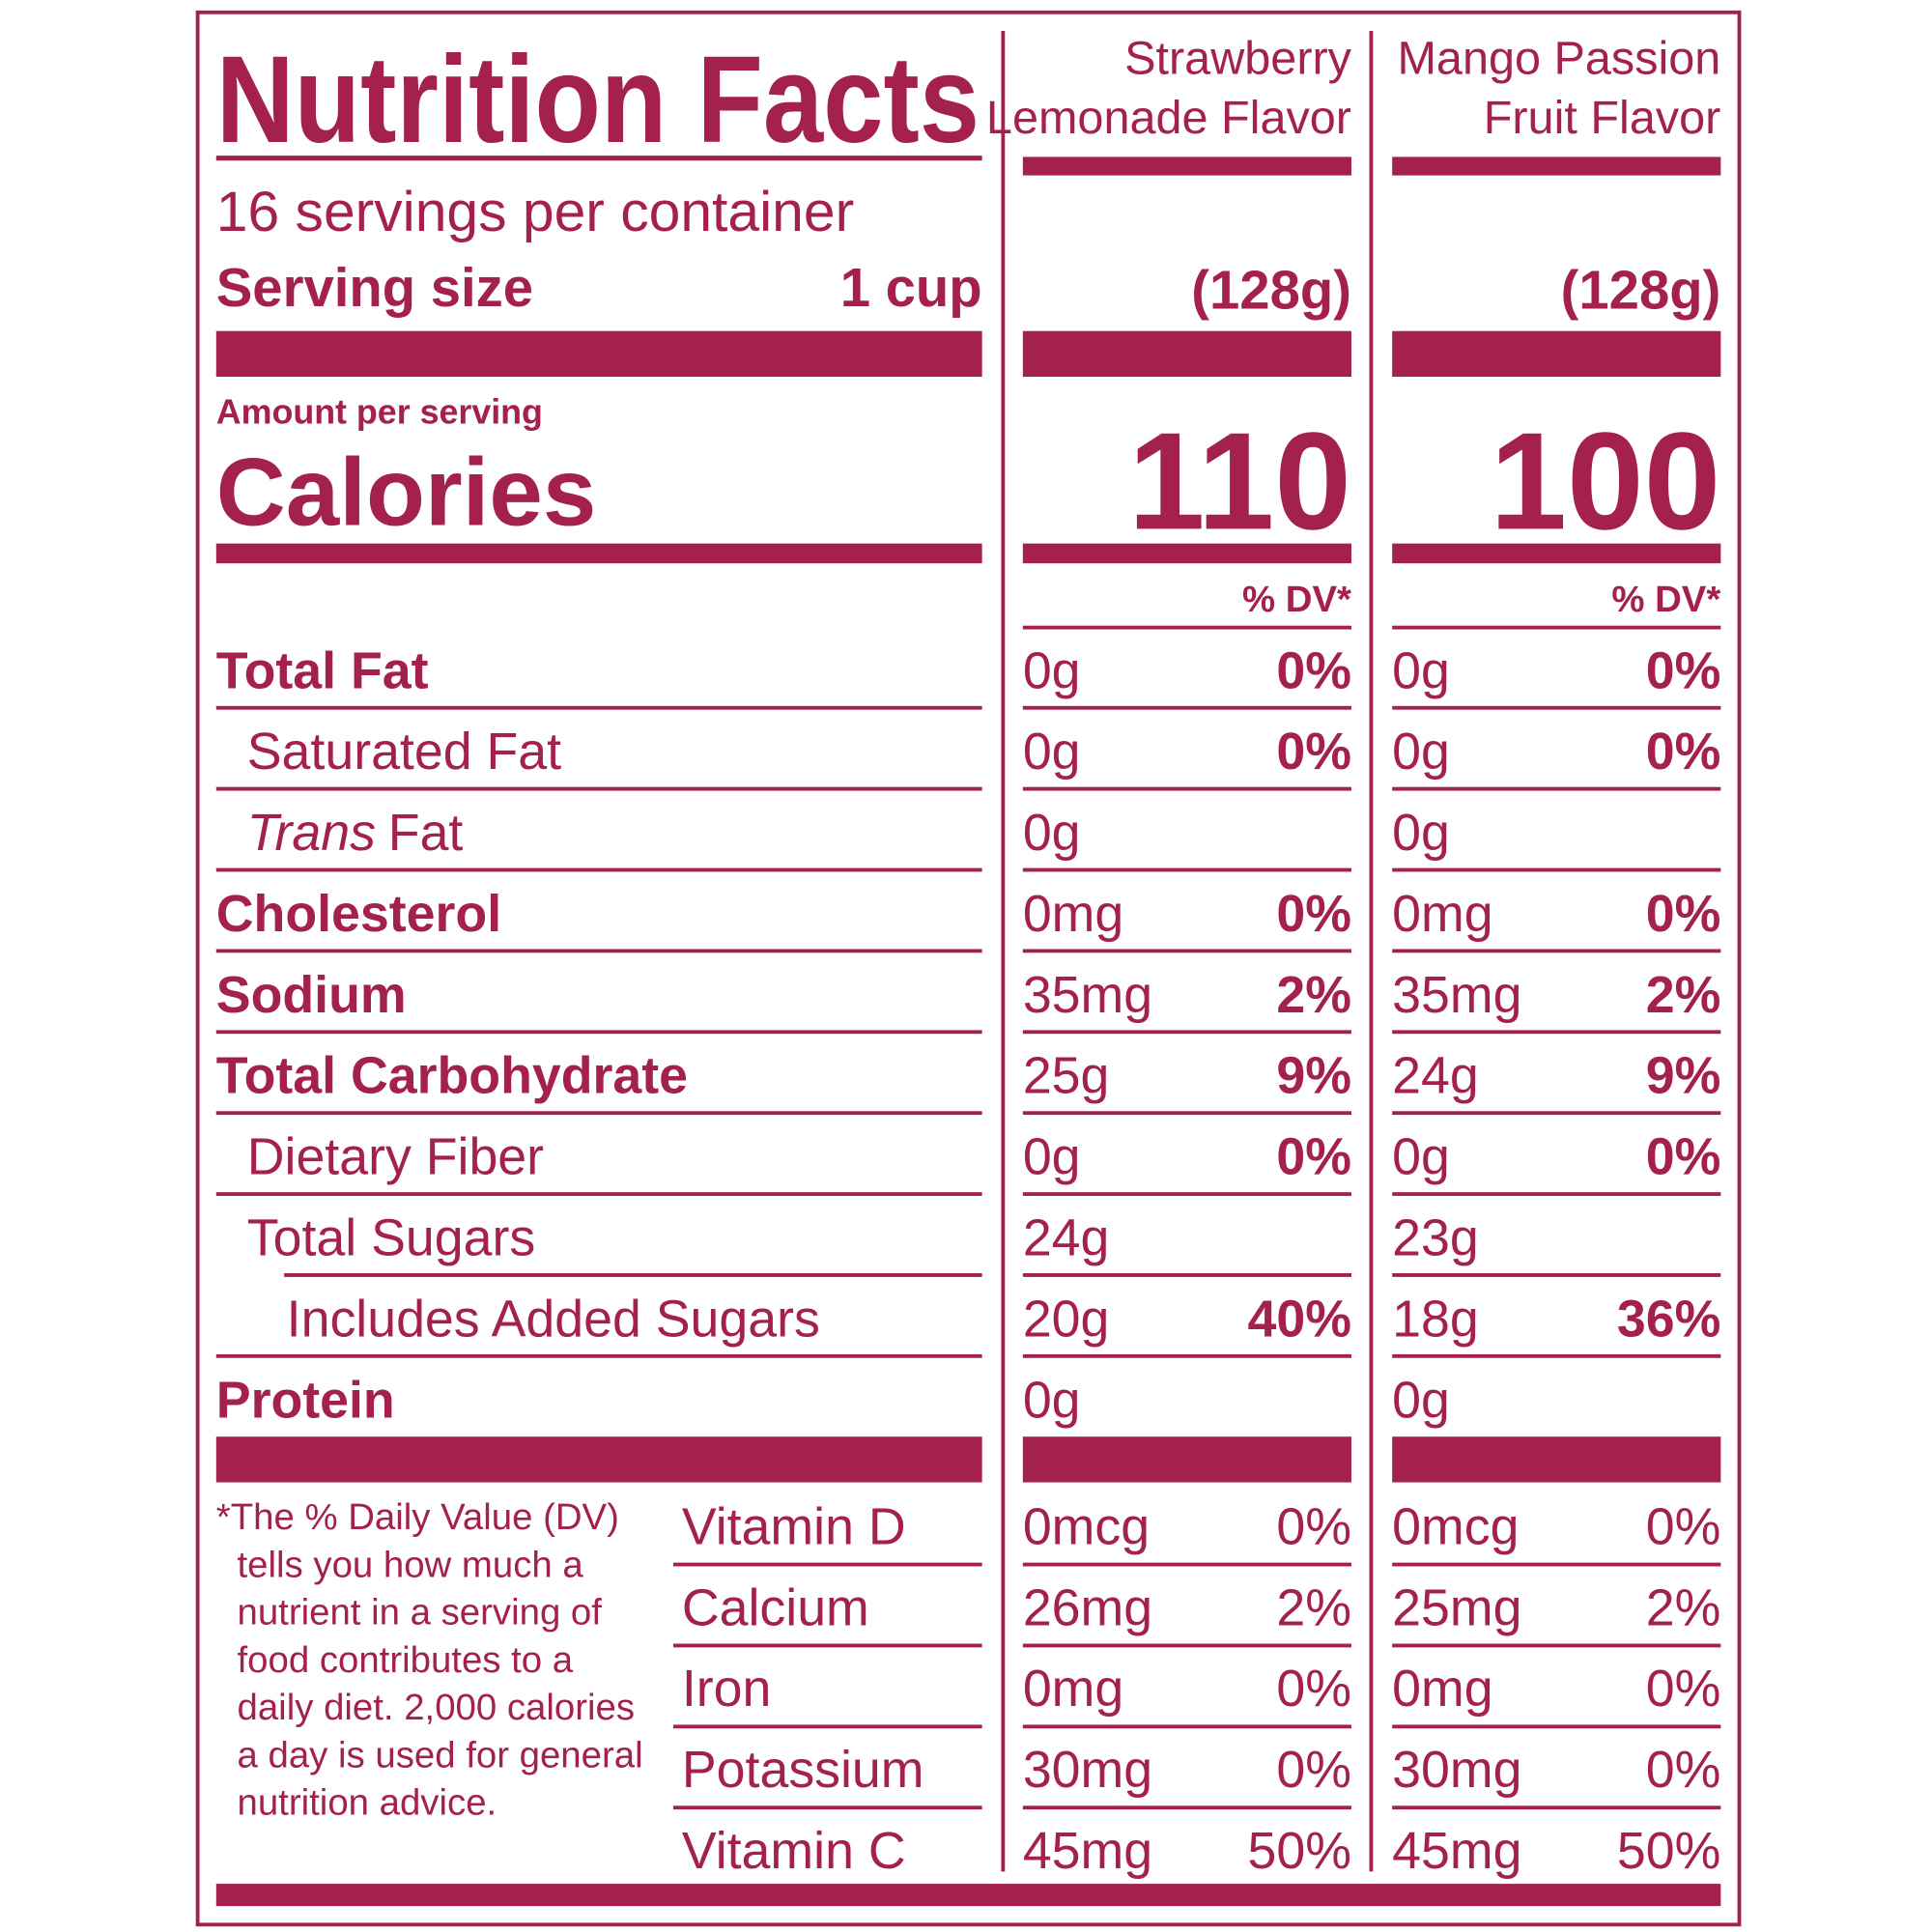 The height and width of the screenshot is (1932, 1932). What do you see at coordinates (598, 100) in the screenshot?
I see `title: Nutrition Facts` at bounding box center [598, 100].